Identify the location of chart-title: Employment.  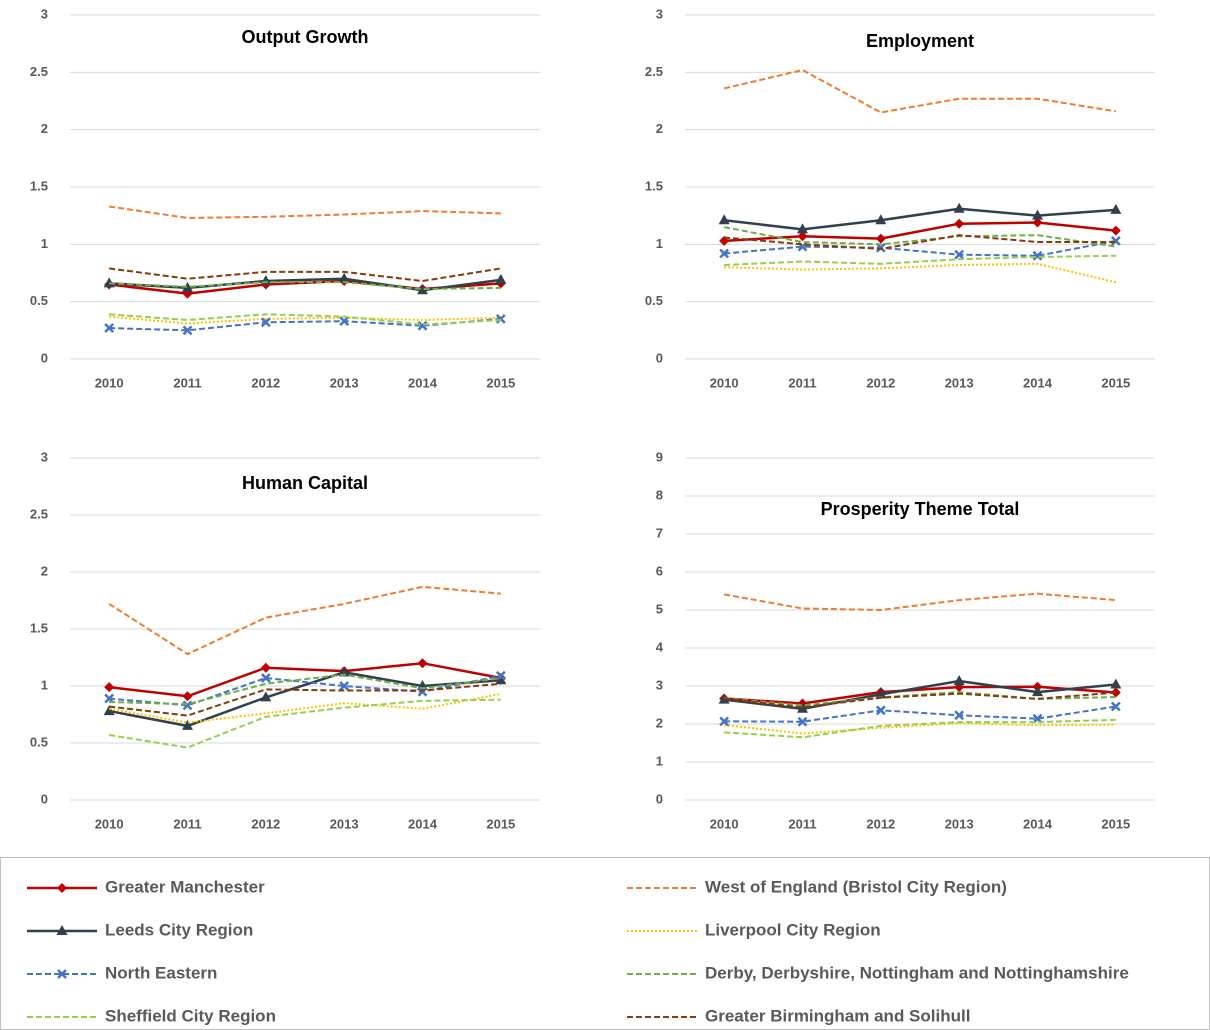
(920, 41).